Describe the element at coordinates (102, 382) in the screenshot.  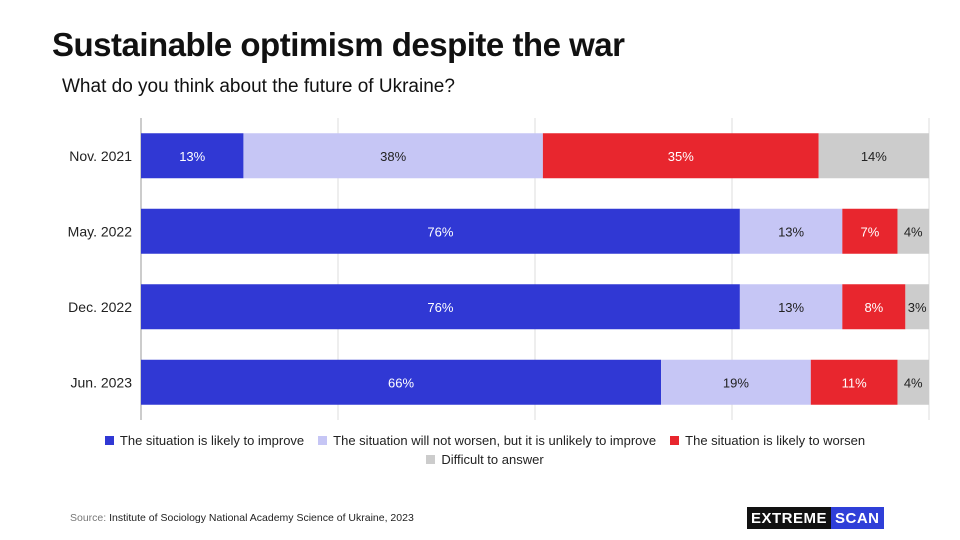
I see `category-label: Jun. 2023` at that location.